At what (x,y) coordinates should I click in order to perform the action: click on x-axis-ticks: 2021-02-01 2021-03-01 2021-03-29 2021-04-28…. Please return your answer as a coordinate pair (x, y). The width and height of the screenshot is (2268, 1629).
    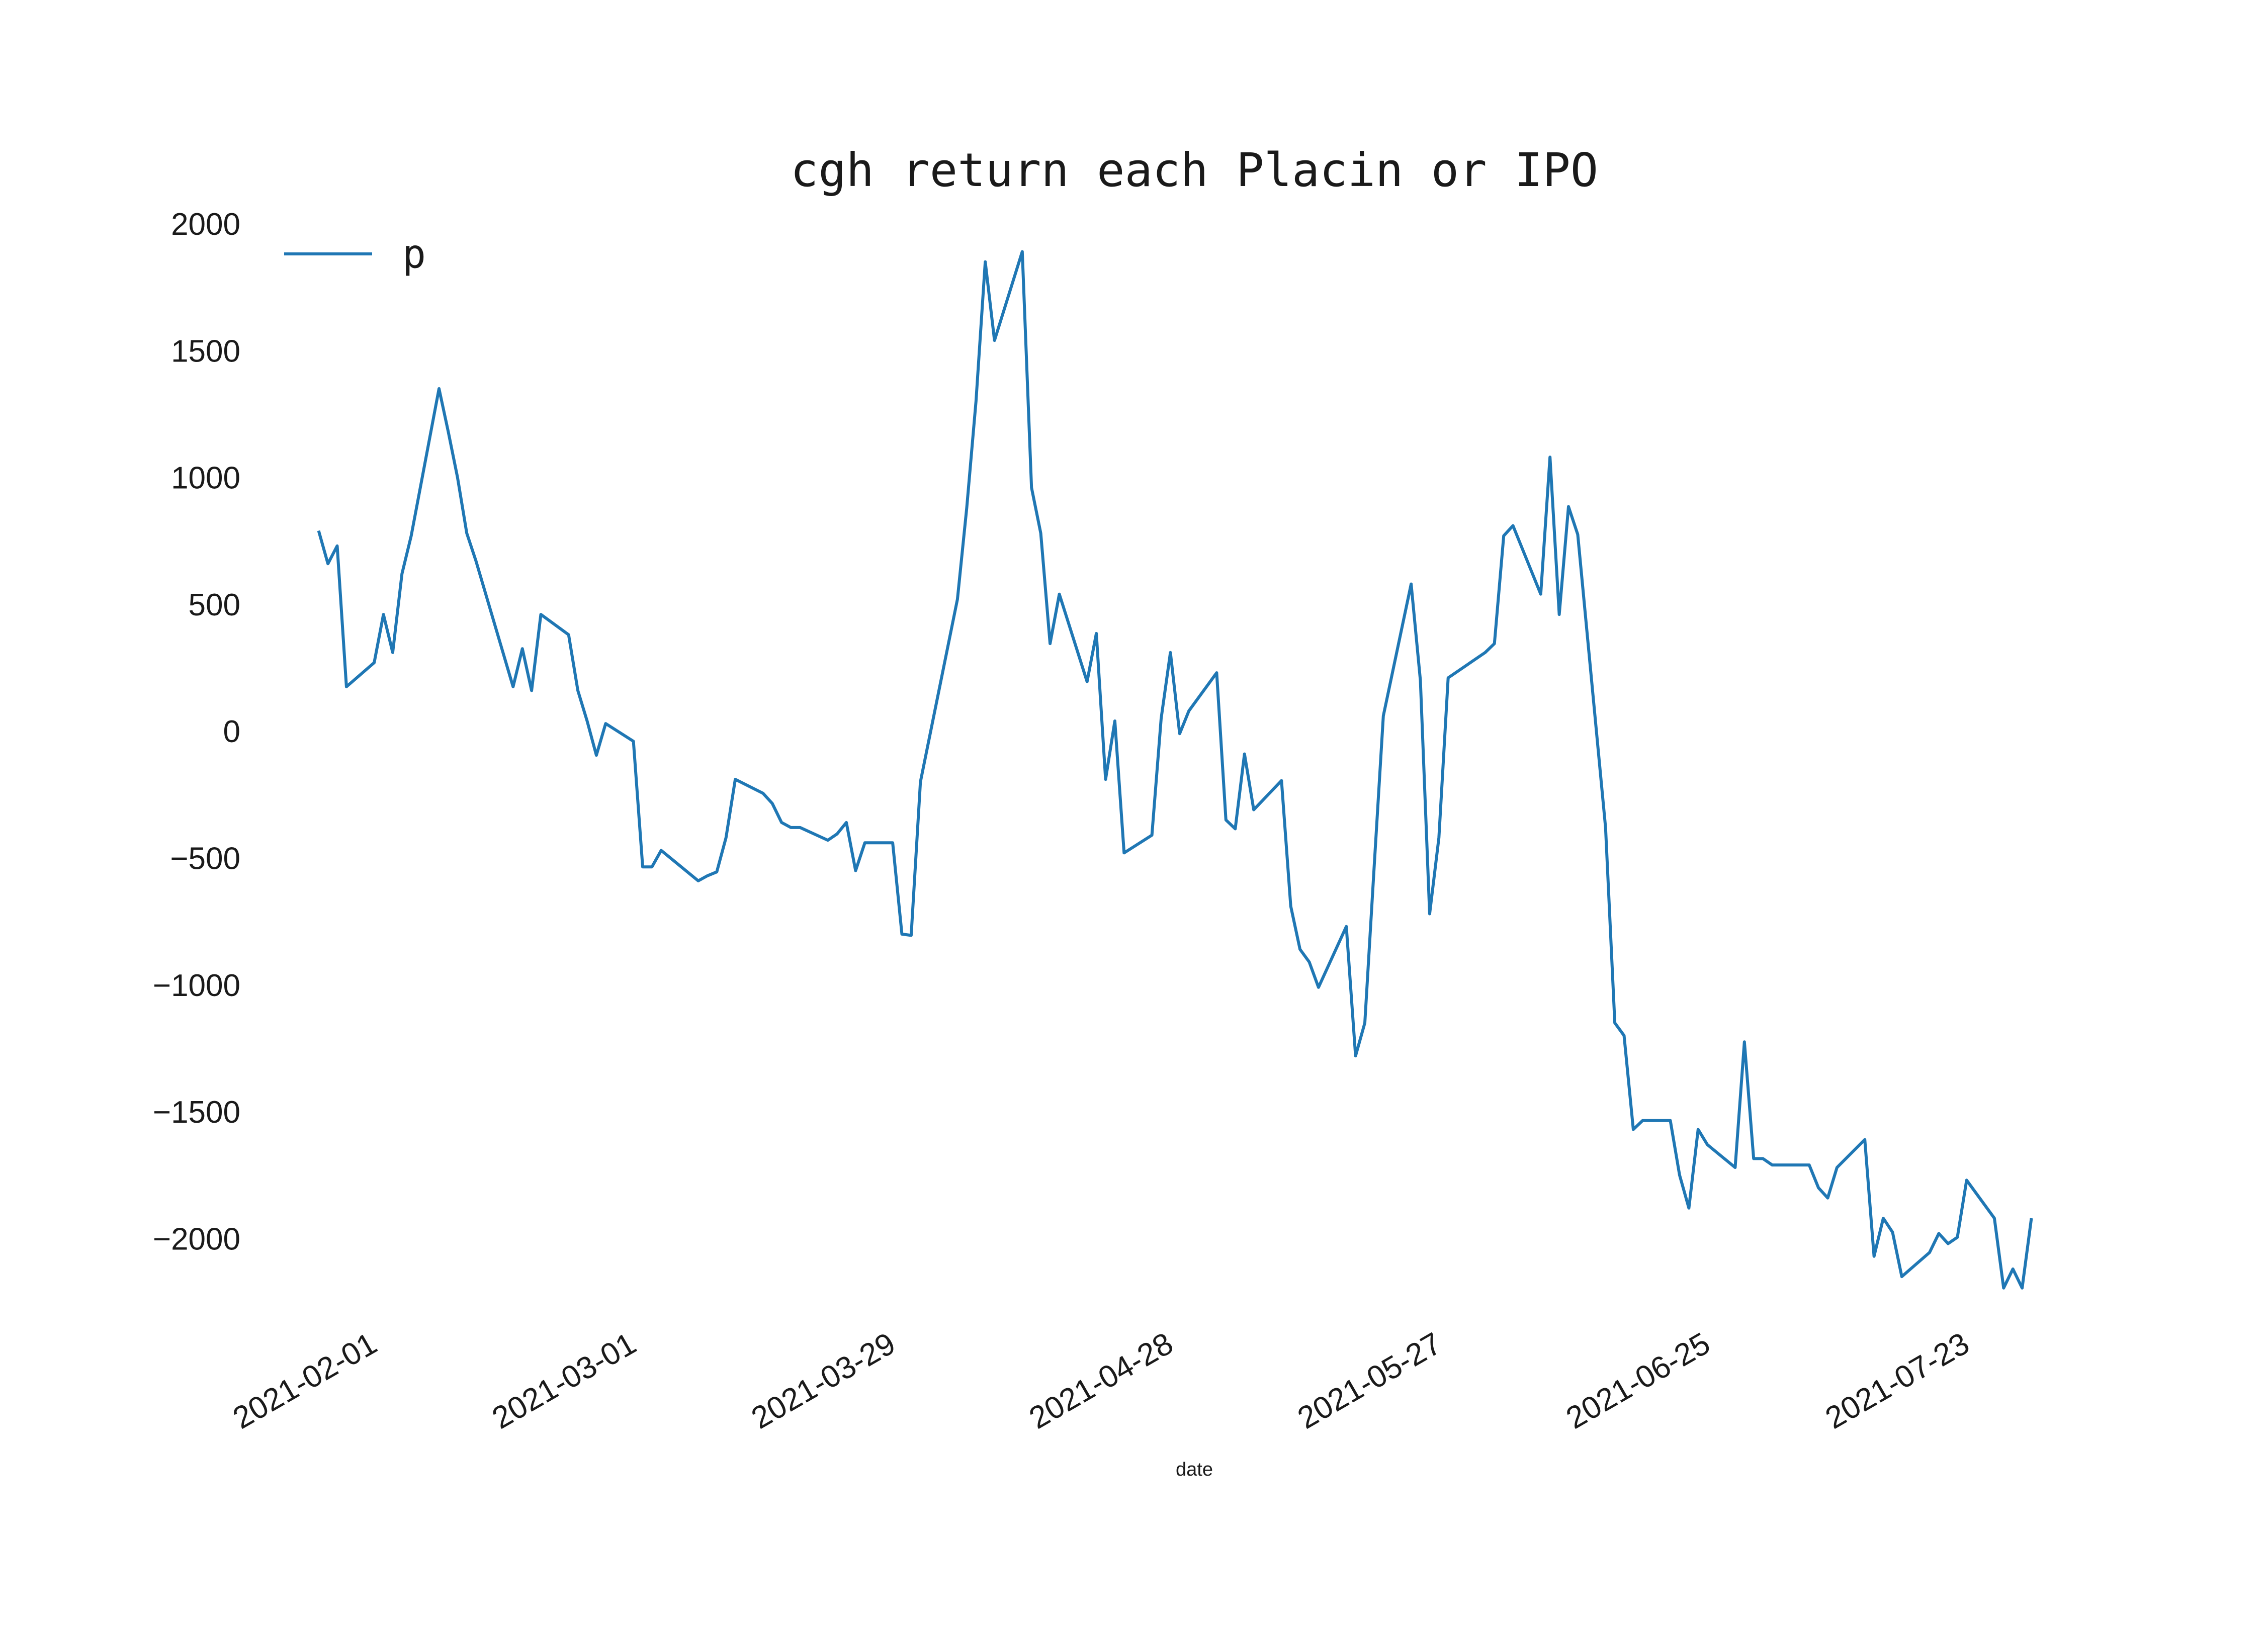
    Looking at the image, I should click on (1101, 1380).